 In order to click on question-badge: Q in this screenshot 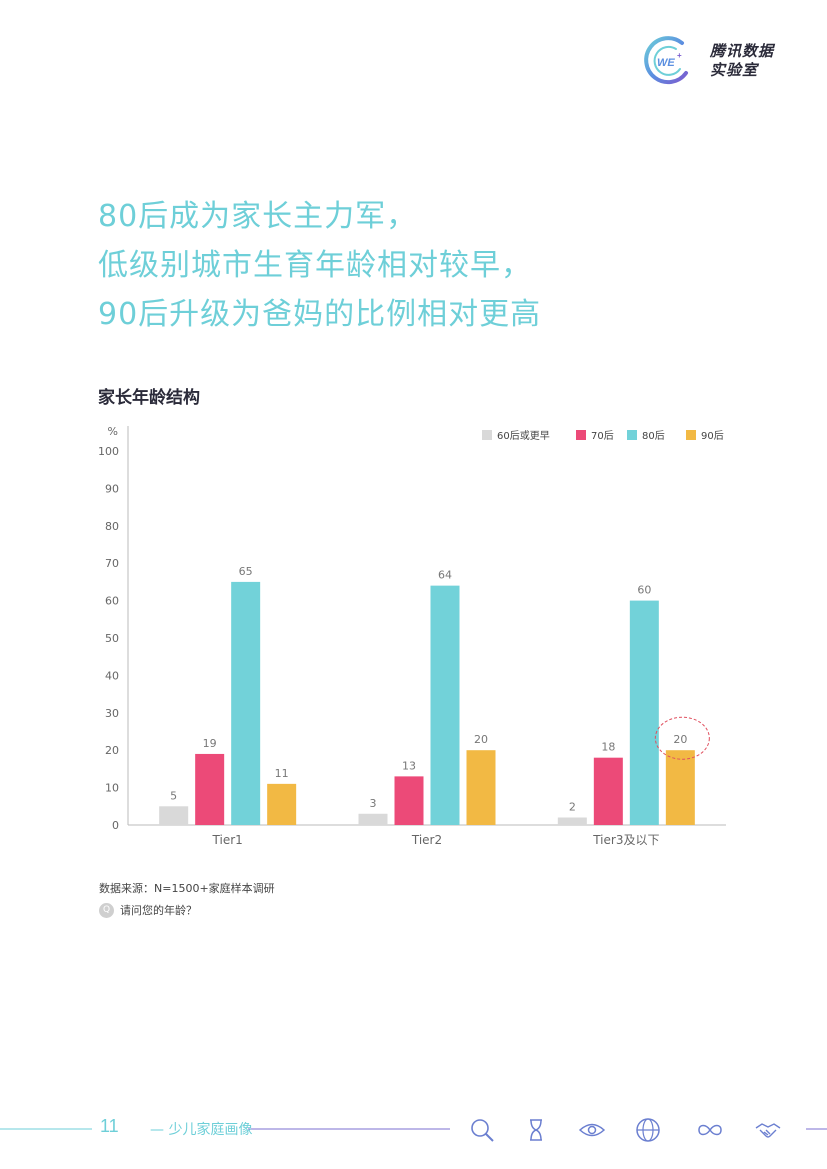, I will do `click(106, 910)`.